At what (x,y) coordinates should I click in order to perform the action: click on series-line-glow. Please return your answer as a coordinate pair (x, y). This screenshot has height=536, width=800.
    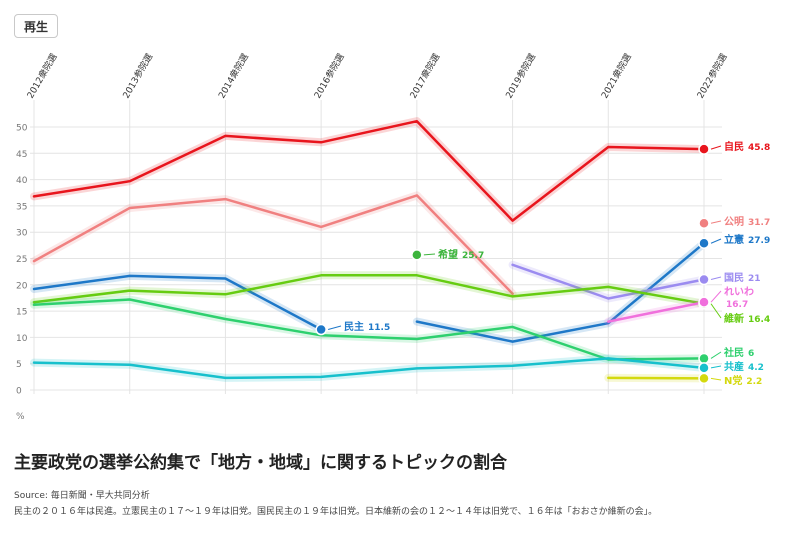
    Looking at the image, I should click on (369, 368).